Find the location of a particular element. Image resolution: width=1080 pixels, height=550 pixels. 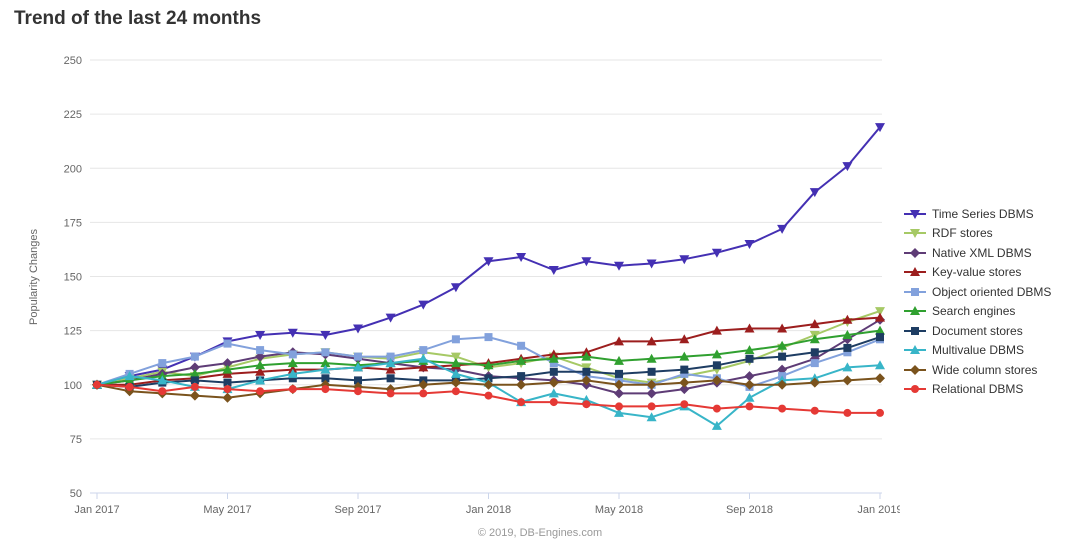

svg-text: Jan 2019 is located at coordinates (878, 510).